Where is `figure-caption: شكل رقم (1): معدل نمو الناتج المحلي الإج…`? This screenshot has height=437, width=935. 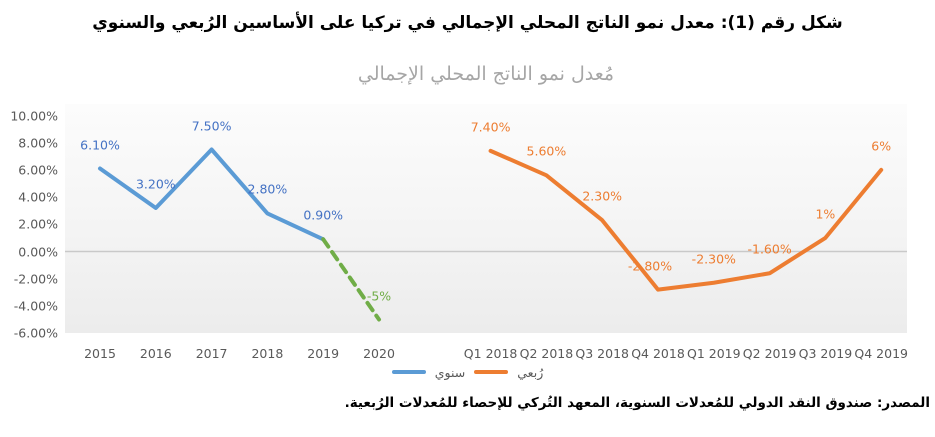 figure-caption: شكل رقم (1): معدل نمو الناتج المحلي الإج… is located at coordinates (467, 23).